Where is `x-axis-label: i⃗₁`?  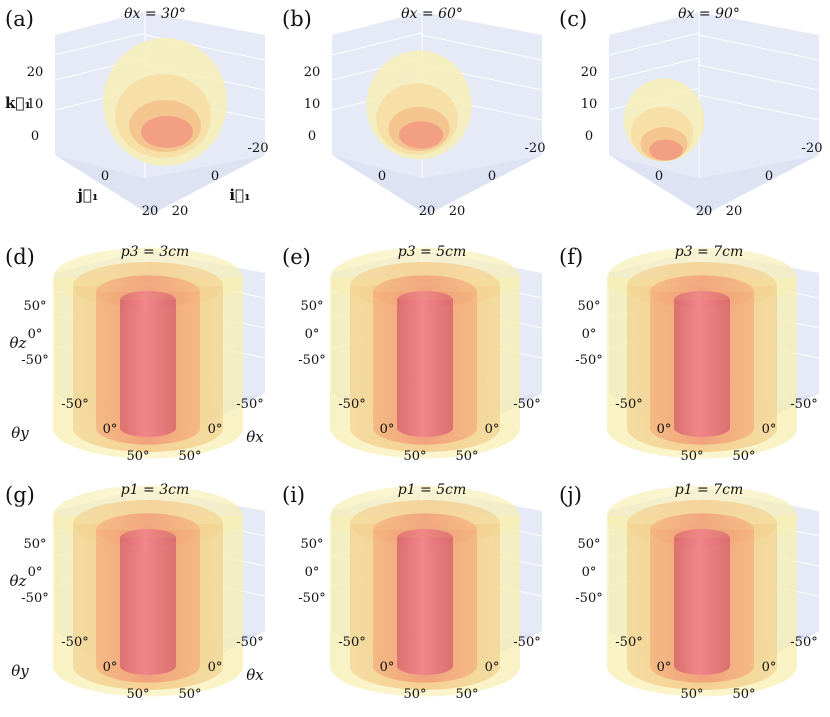
x-axis-label: i⃗₁ is located at coordinates (239, 195).